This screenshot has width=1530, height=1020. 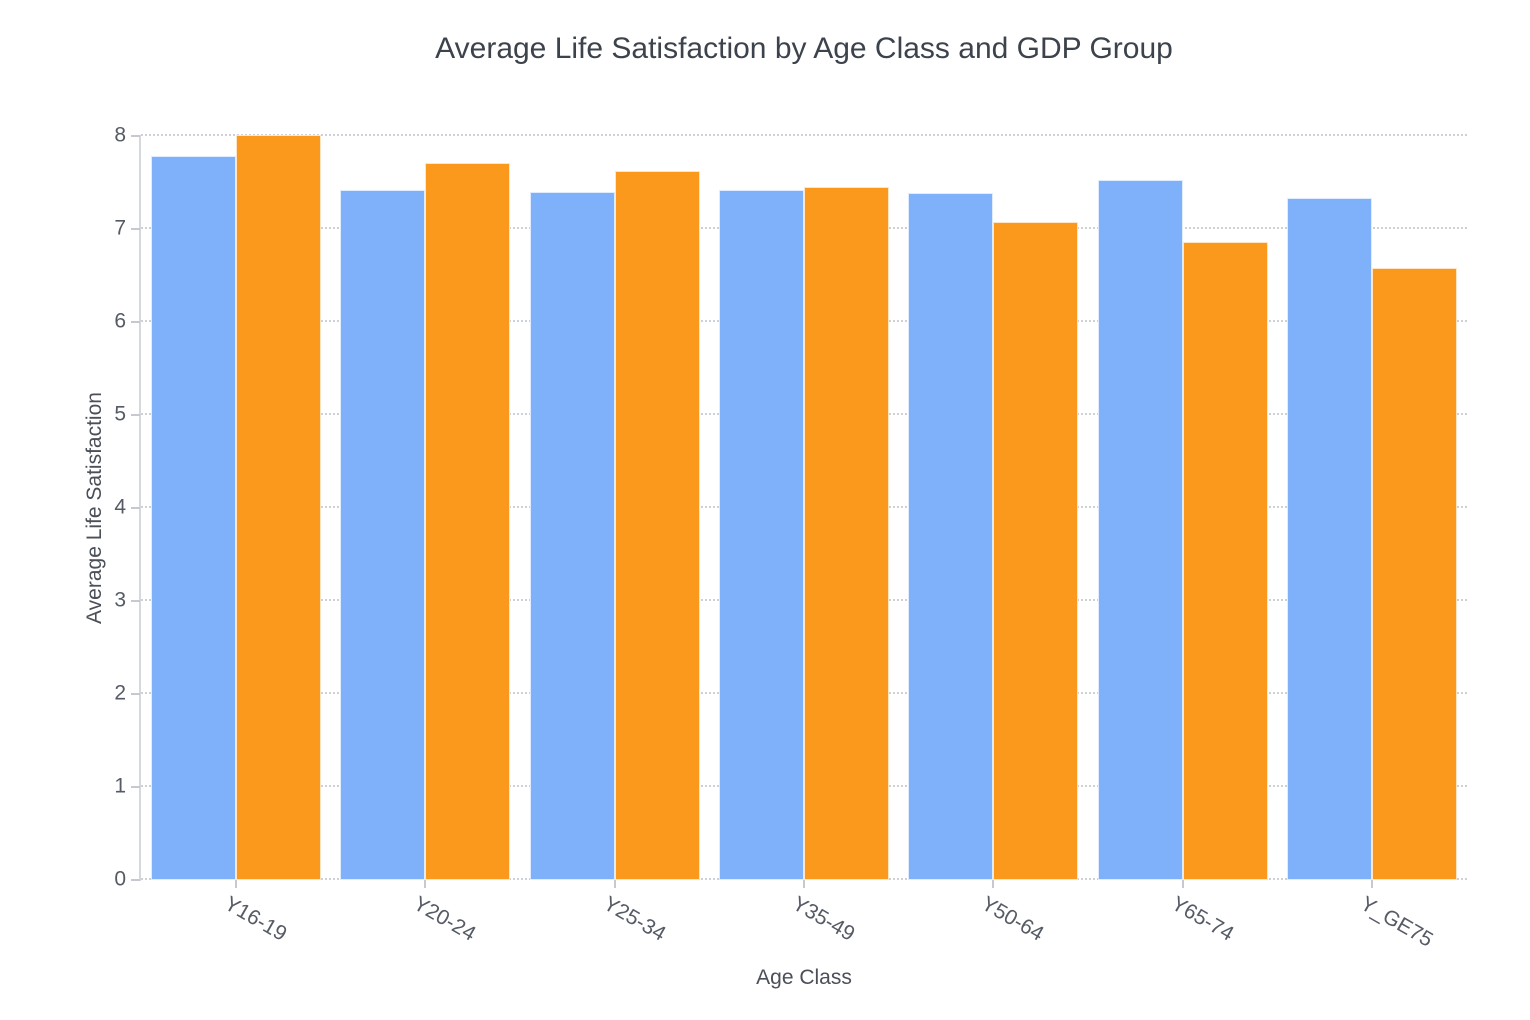 I want to click on x-tick-label-Y25-34: Y25-34, so click(x=634, y=919).